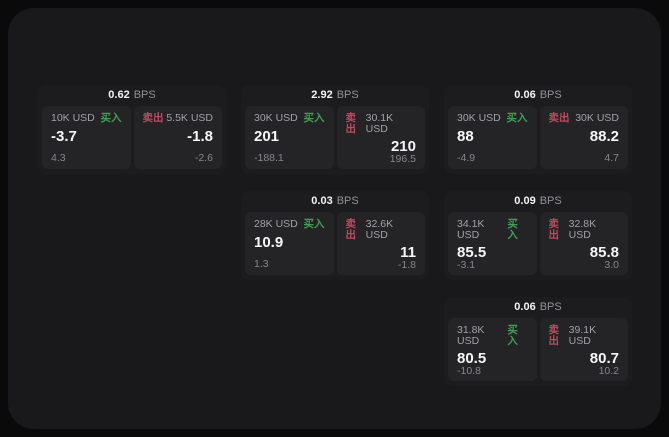 This screenshot has height=437, width=669. Describe the element at coordinates (471, 335) in the screenshot. I see `buy-notional: 31.8K USD` at that location.